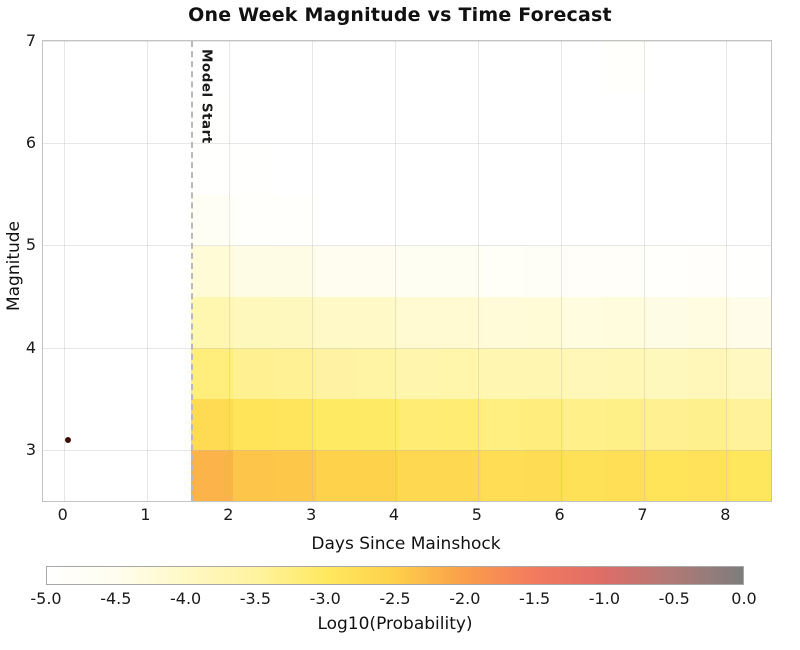 This screenshot has height=650, width=800. What do you see at coordinates (642, 514) in the screenshot?
I see `x-tick-label: 7` at bounding box center [642, 514].